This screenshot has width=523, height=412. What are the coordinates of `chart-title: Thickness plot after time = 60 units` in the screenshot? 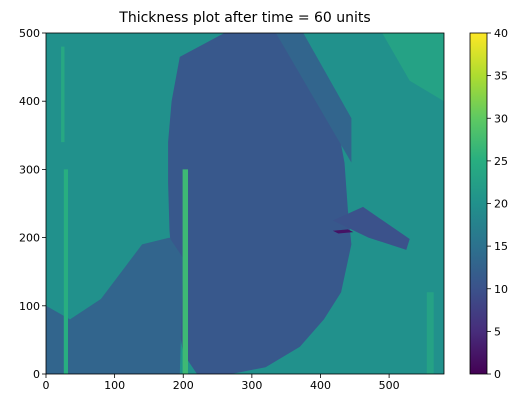 It's located at (244, 18).